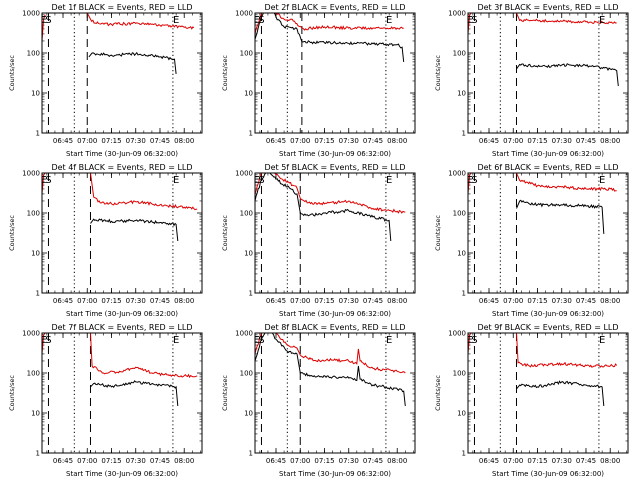 The width and height of the screenshot is (640, 480). I want to click on chart-7-x-tick-label: 07:45, so click(160, 461).